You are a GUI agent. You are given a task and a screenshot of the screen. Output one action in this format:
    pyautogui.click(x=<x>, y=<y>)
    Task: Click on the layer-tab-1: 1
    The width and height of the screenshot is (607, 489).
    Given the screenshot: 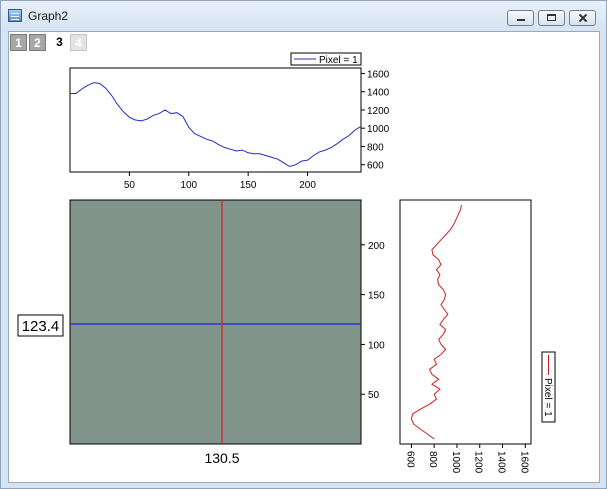 What is the action you would take?
    pyautogui.click(x=18, y=42)
    